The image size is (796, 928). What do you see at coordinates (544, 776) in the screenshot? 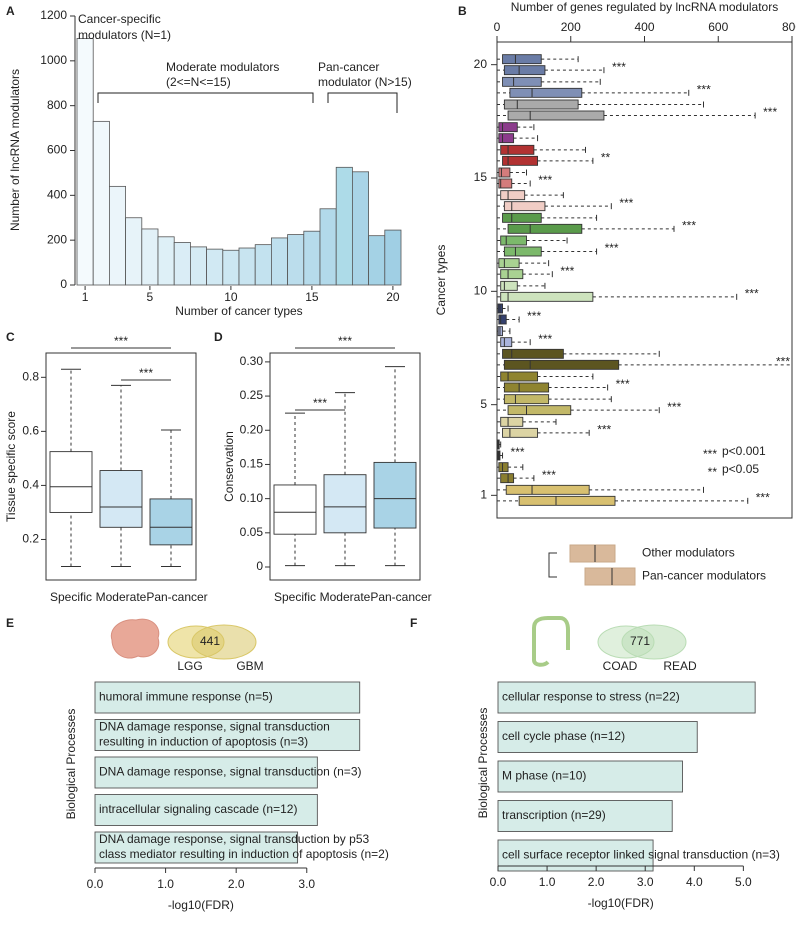
I see `bar-label: M phase (n=10)` at bounding box center [544, 776].